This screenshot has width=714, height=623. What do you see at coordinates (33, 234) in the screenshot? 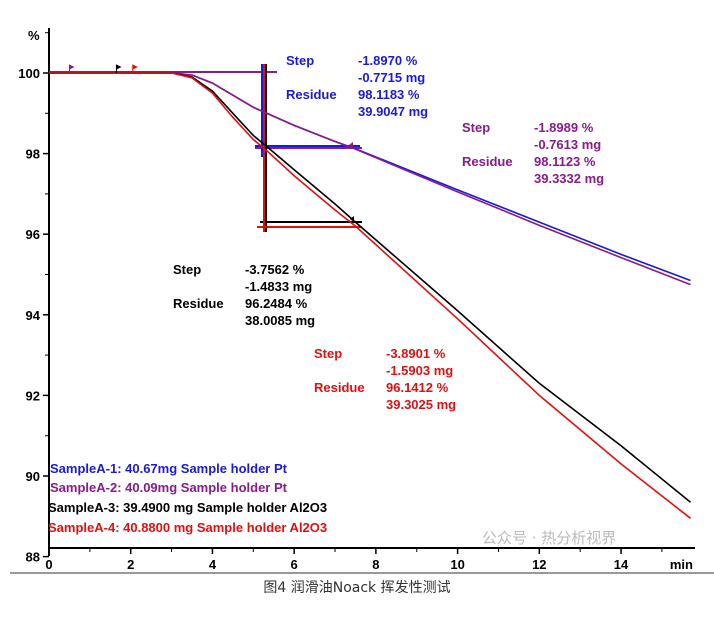
I see `y-tick-label: 96` at bounding box center [33, 234].